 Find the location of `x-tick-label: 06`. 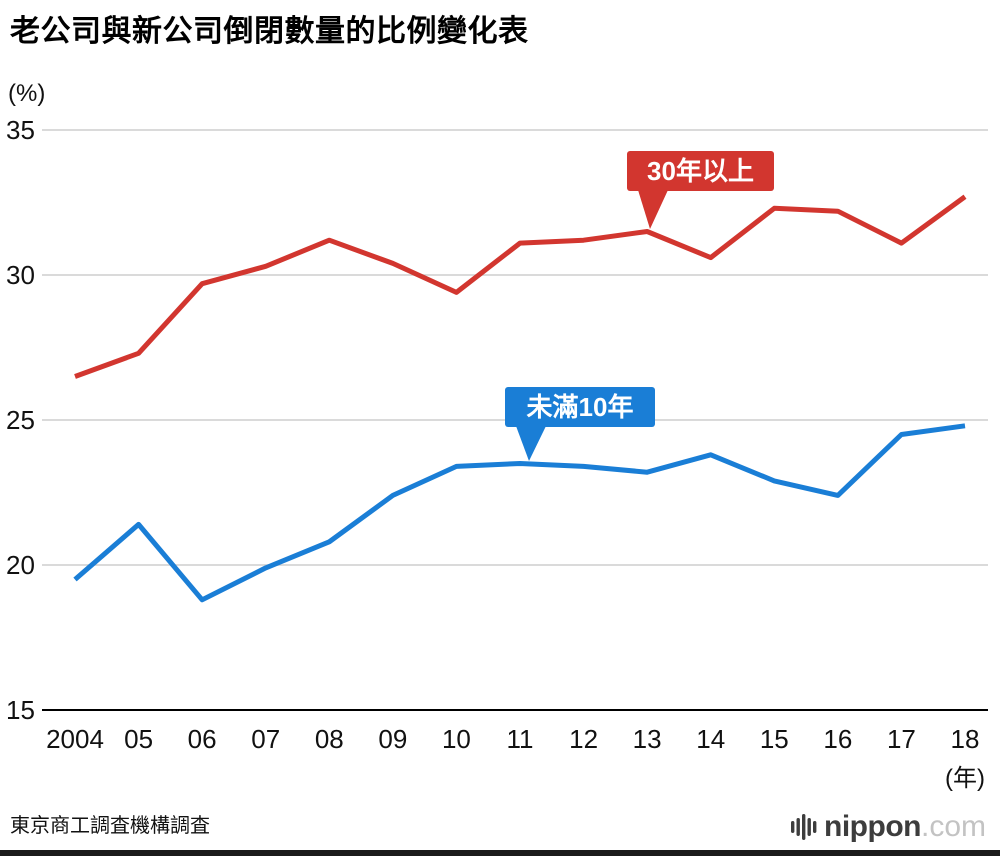

x-tick-label: 06 is located at coordinates (202, 739).